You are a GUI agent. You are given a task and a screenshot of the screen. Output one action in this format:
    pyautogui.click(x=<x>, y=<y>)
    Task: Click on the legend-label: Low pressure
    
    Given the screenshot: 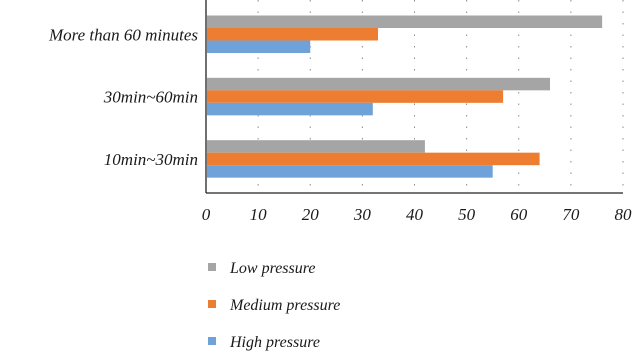 What is the action you would take?
    pyautogui.click(x=272, y=268)
    